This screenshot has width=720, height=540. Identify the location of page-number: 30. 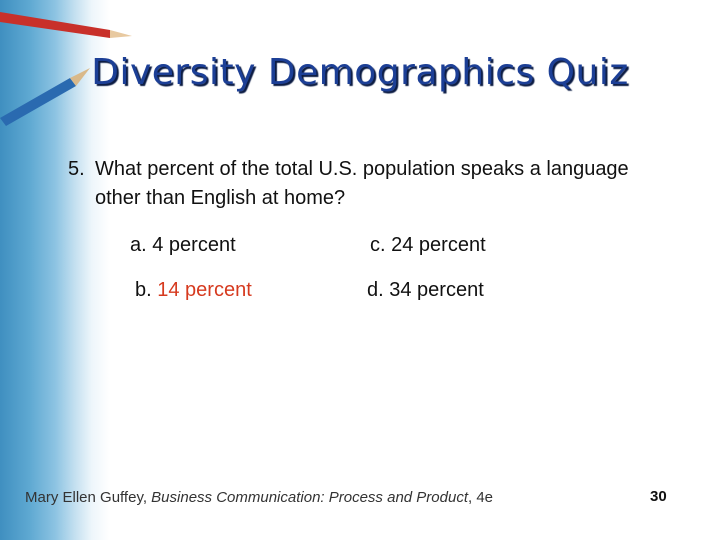
(658, 496).